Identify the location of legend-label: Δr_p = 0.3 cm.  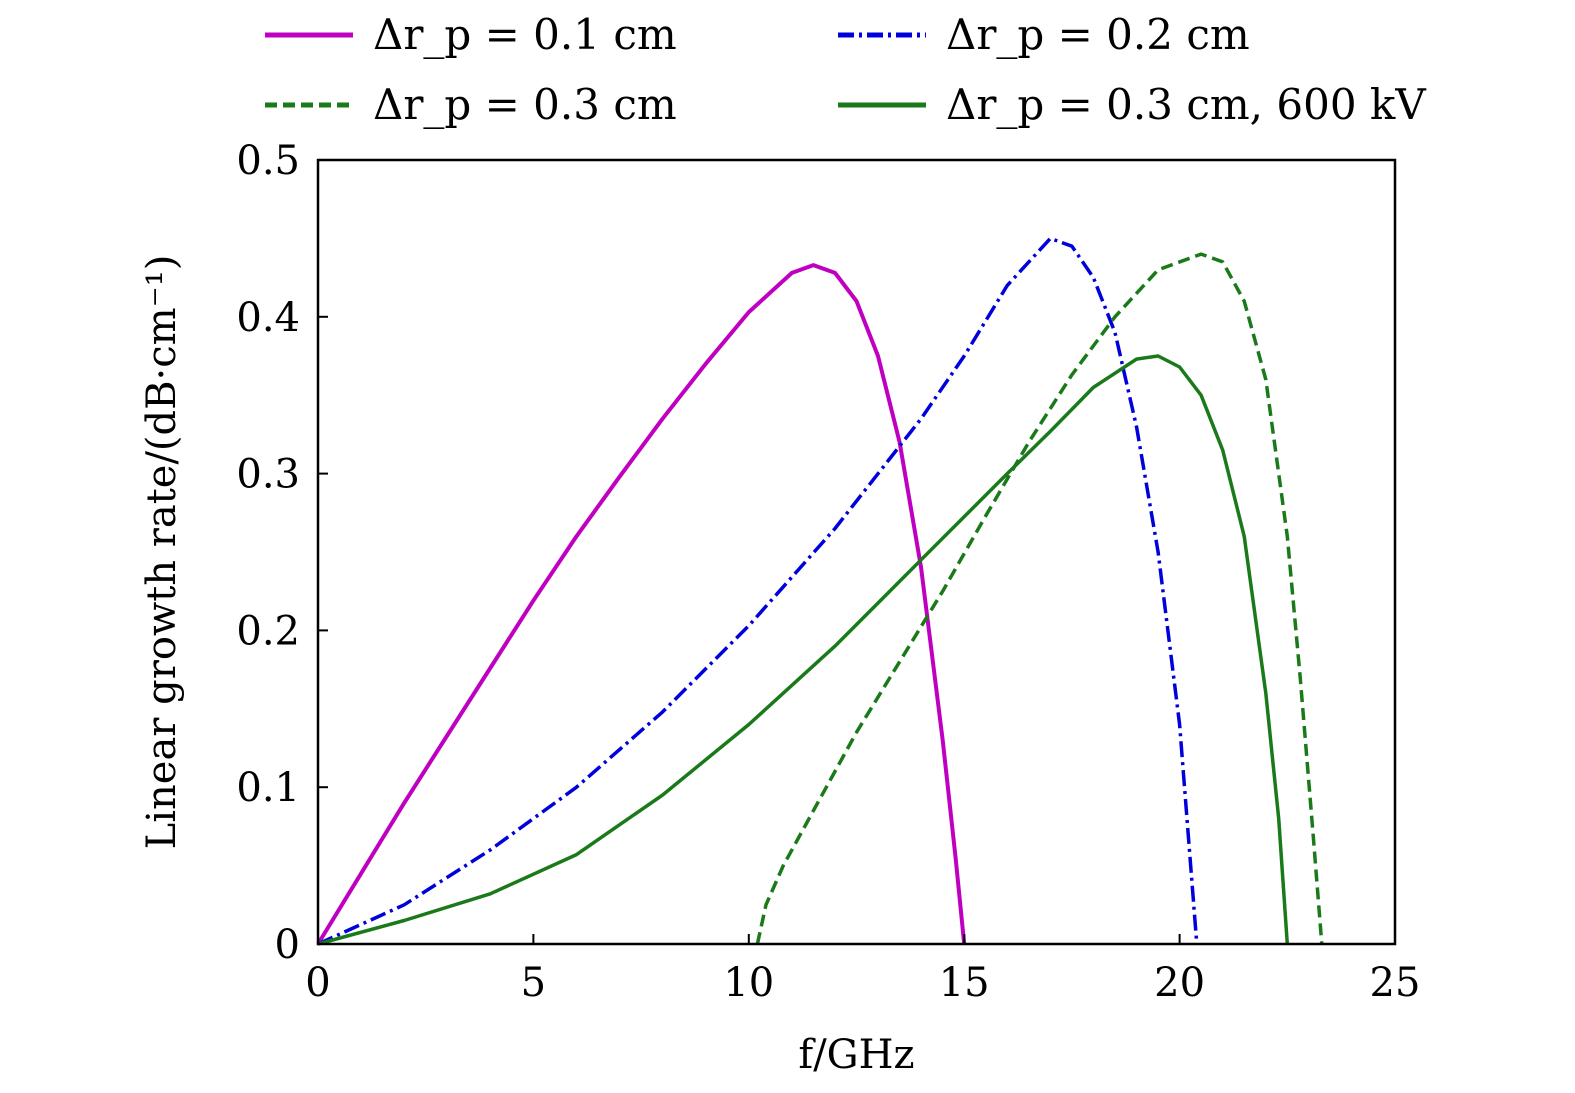
(525, 104).